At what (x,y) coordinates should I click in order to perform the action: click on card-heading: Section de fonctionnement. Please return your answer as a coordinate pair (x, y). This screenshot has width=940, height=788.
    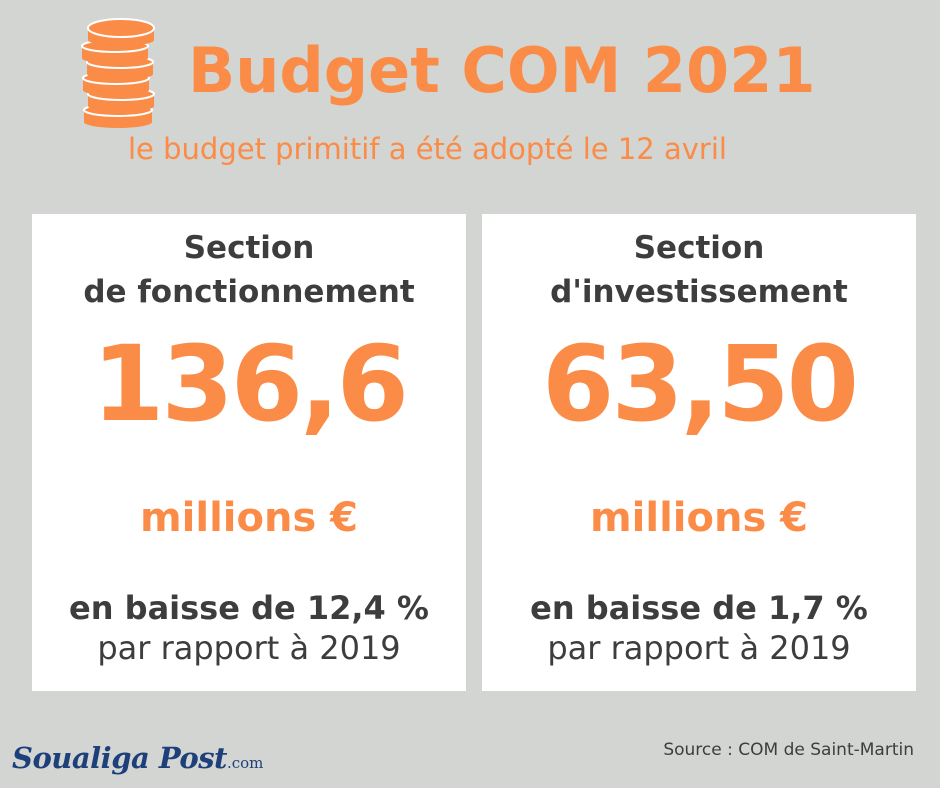
    Looking at the image, I should click on (249, 270).